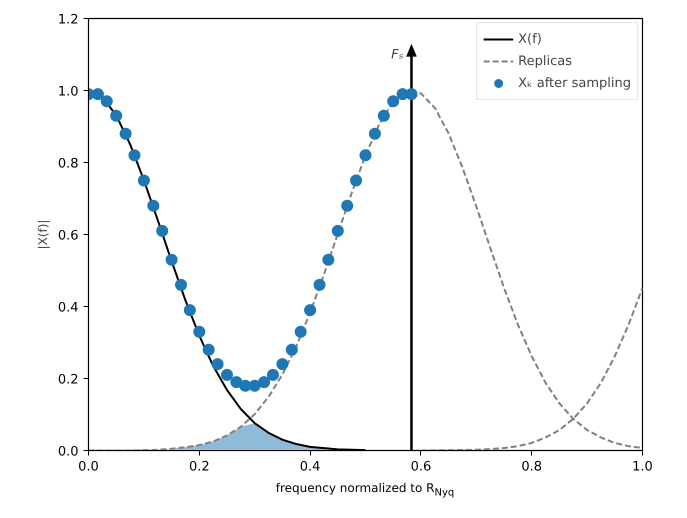 This screenshot has height=518, width=687. I want to click on y-tick-label: 0.4, so click(68, 308).